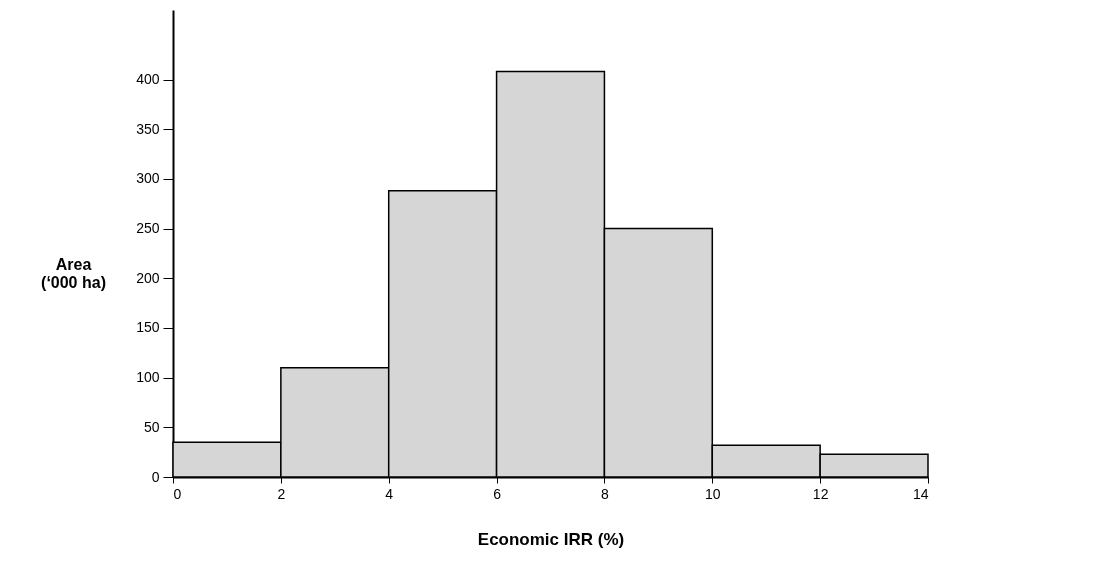 Image resolution: width=1106 pixels, height=565 pixels. I want to click on x-tick-label: 4, so click(389, 493).